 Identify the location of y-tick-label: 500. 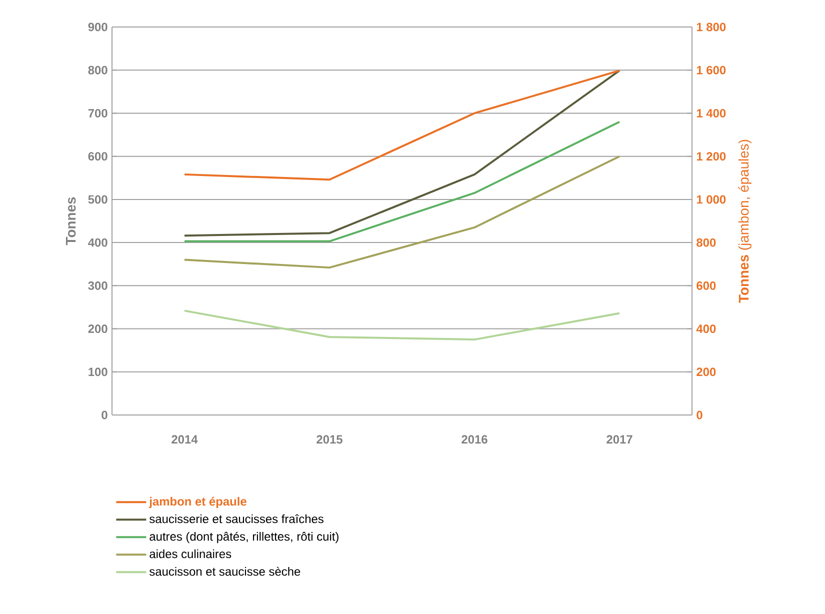
(98, 199).